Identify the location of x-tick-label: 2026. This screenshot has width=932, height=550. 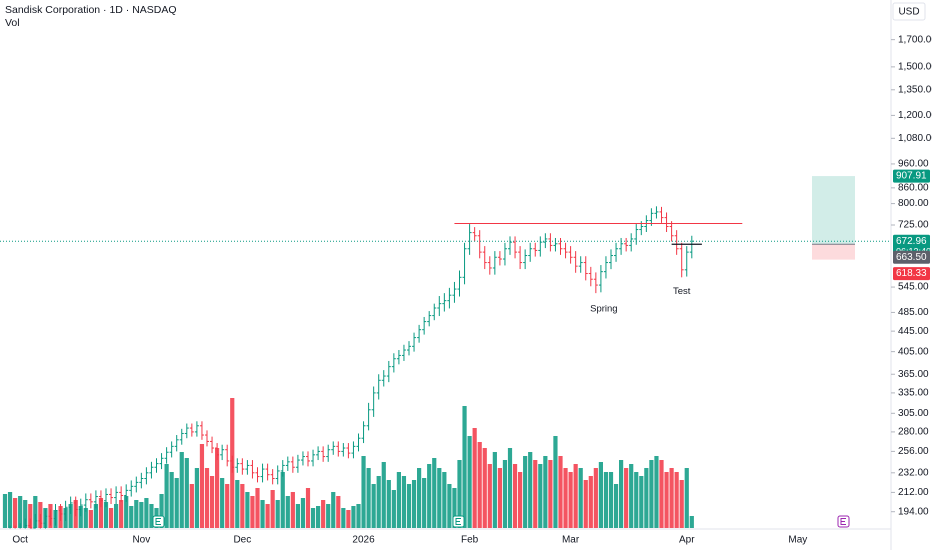
(363, 540).